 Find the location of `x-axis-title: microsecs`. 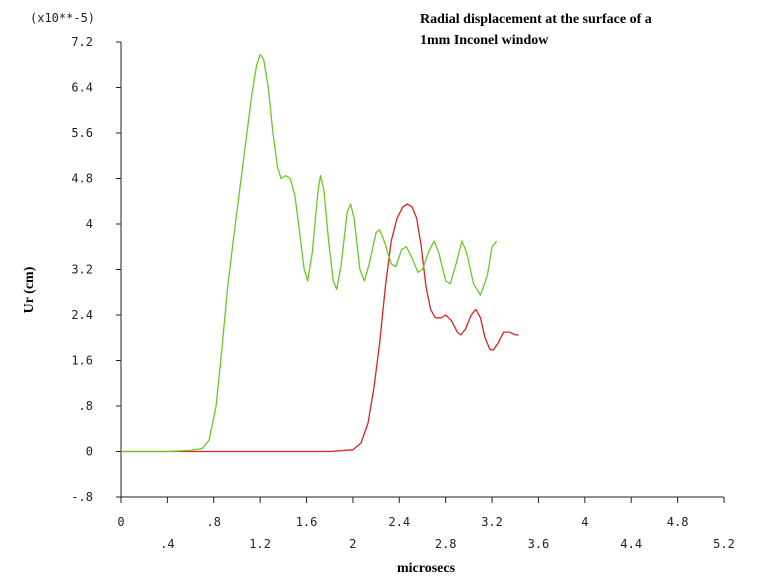

x-axis-title: microsecs is located at coordinates (426, 568).